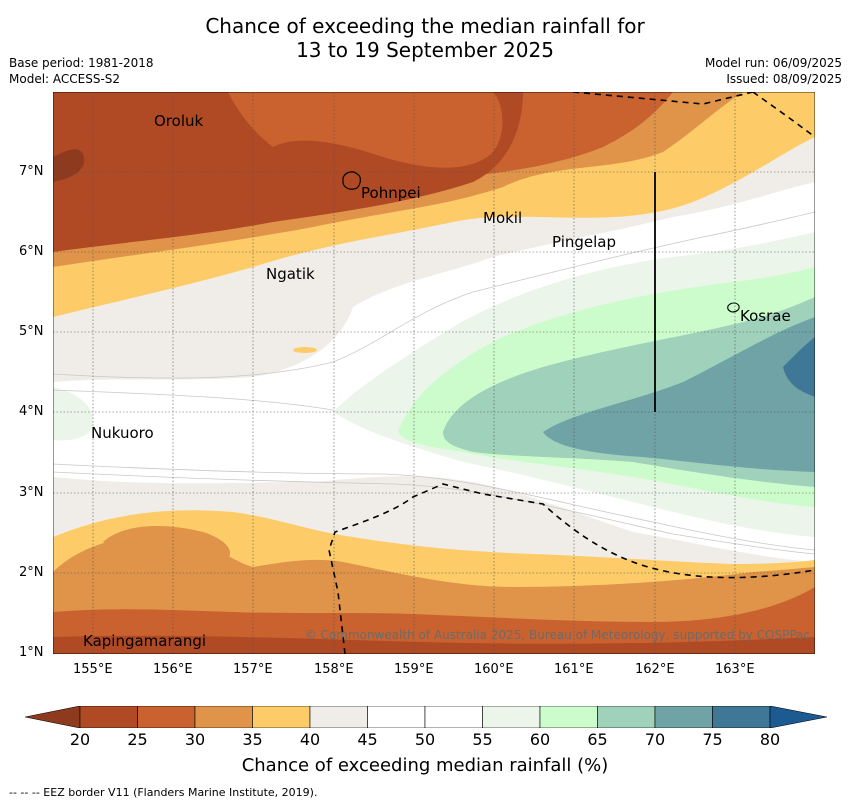  What do you see at coordinates (81, 63) in the screenshot?
I see `base-period-label: Base period: 1981-2018` at bounding box center [81, 63].